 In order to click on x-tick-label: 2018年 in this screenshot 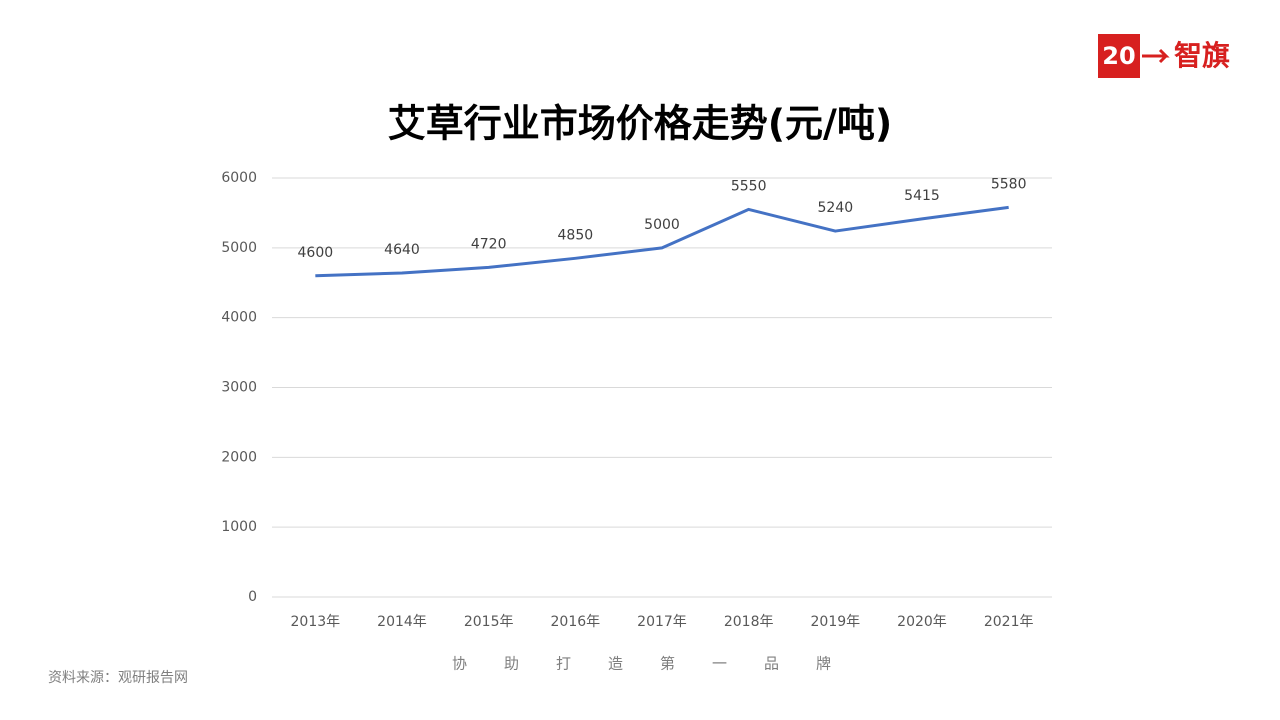, I will do `click(749, 622)`.